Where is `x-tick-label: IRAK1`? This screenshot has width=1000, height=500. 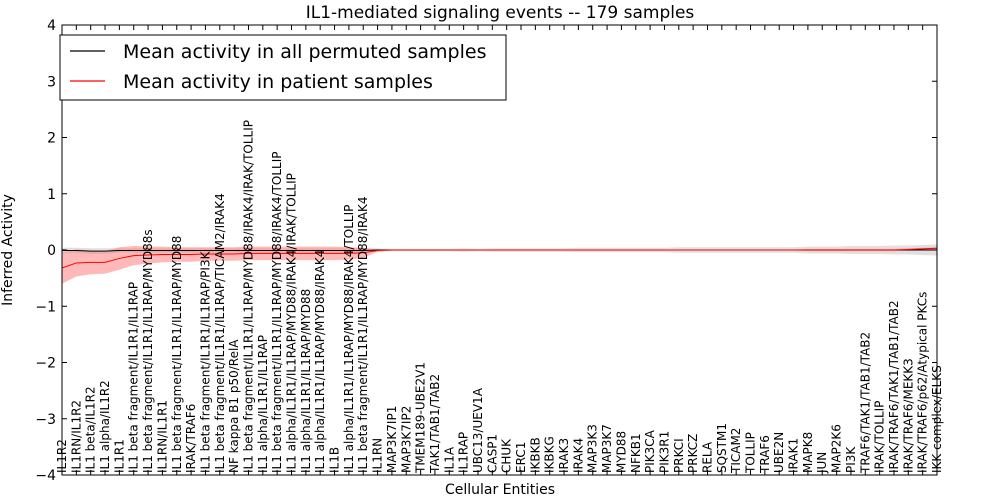 x-tick-label: IRAK1 is located at coordinates (794, 455).